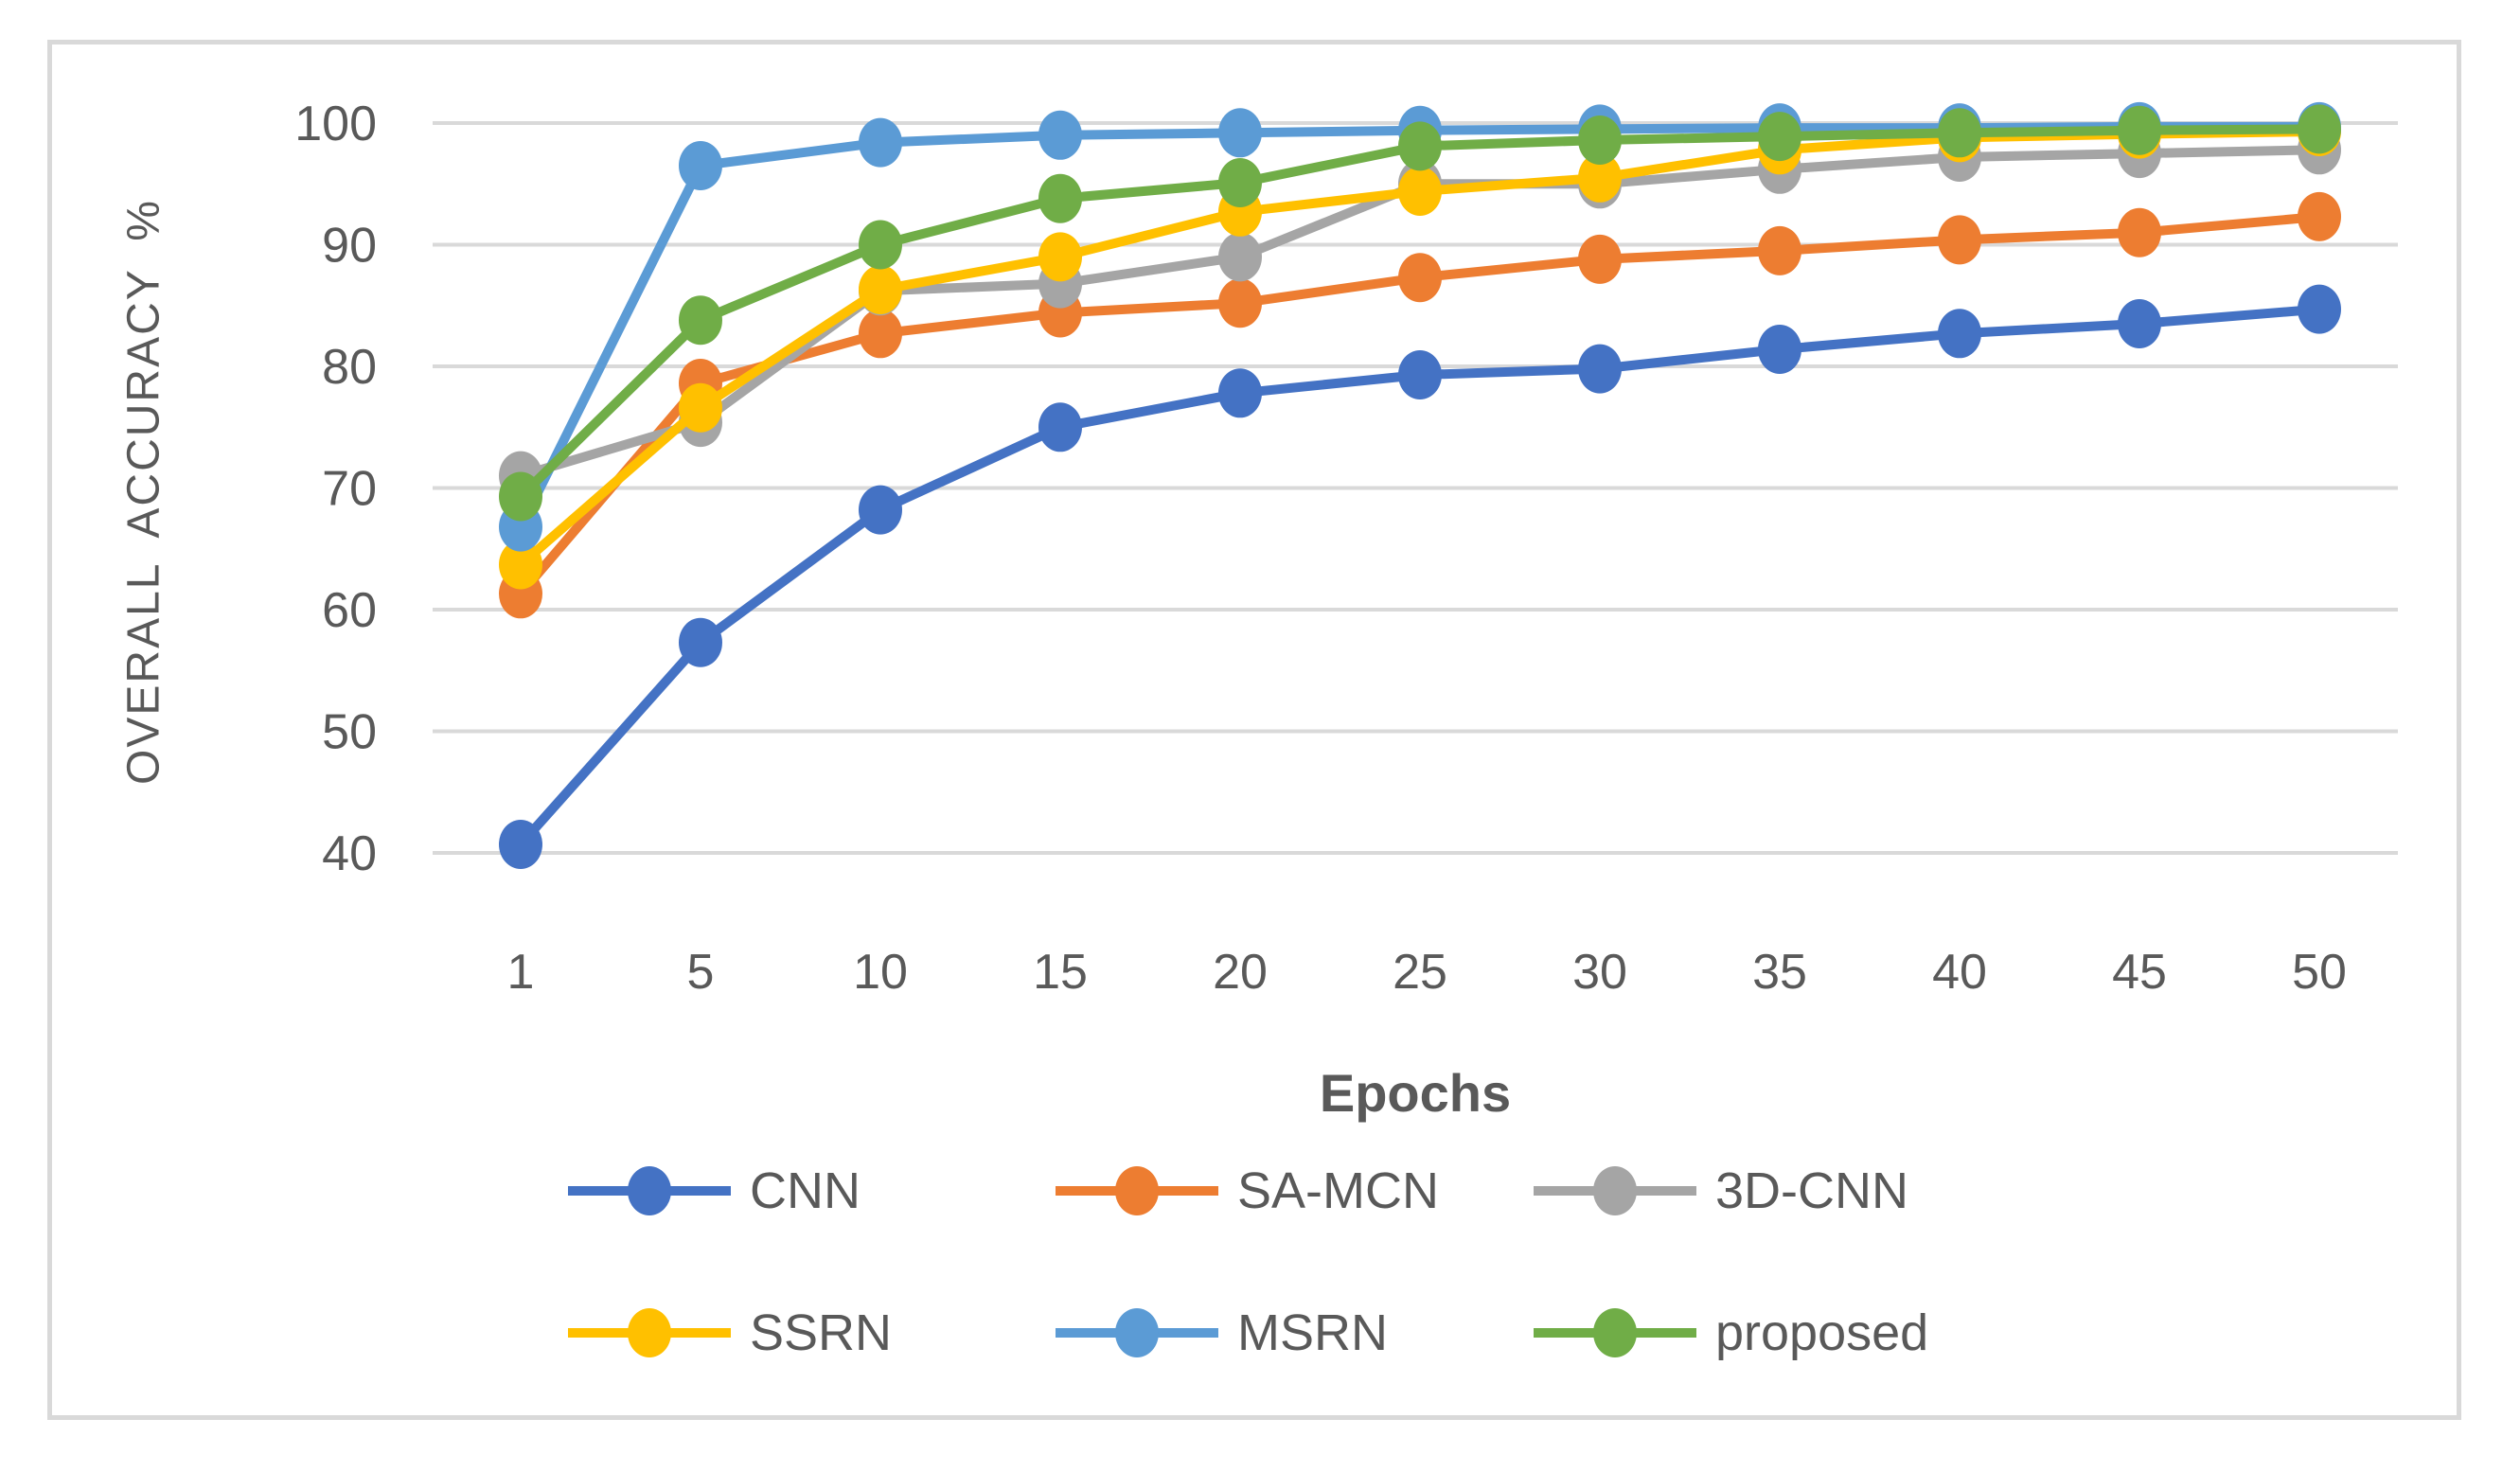  Describe the element at coordinates (1959, 972) in the screenshot. I see `x-tick-label-40: 40` at that location.